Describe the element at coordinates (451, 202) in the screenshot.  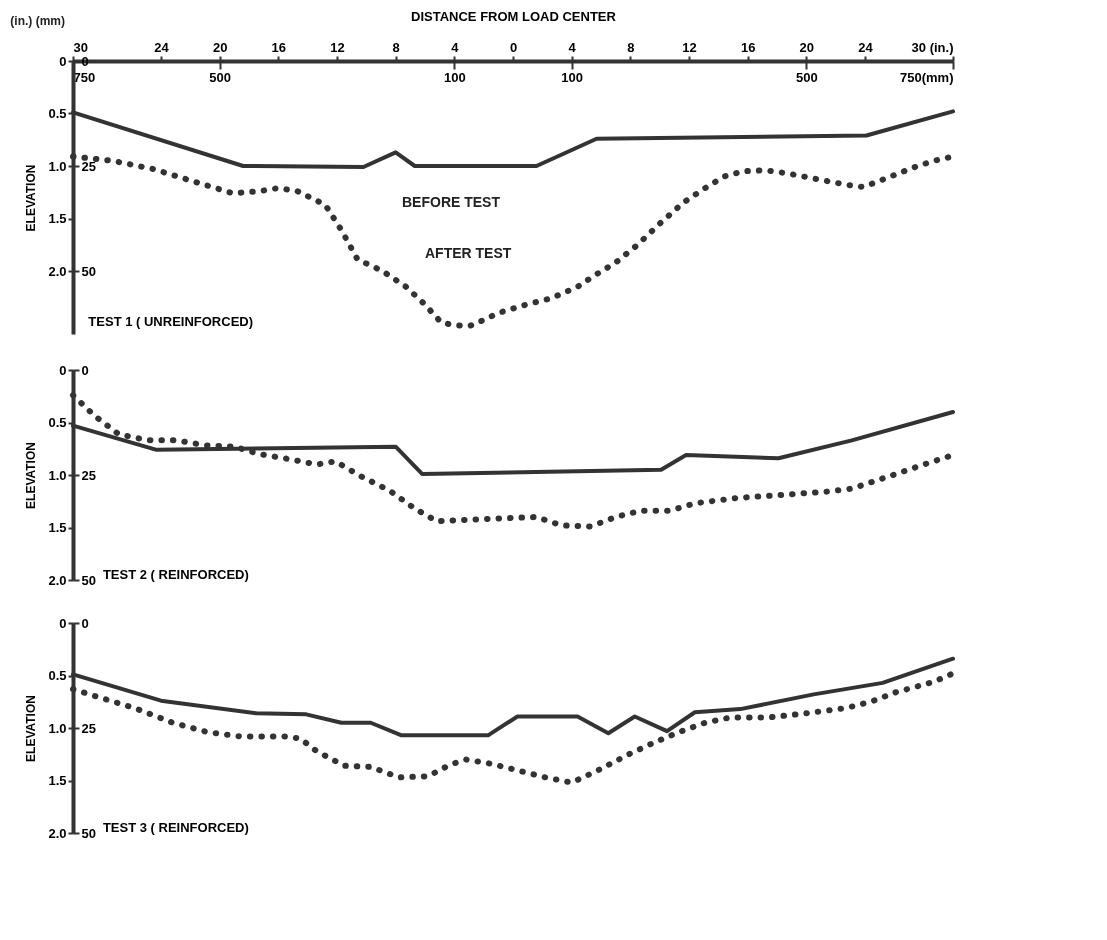
I see `annotation: BEFORE TEST` at that location.